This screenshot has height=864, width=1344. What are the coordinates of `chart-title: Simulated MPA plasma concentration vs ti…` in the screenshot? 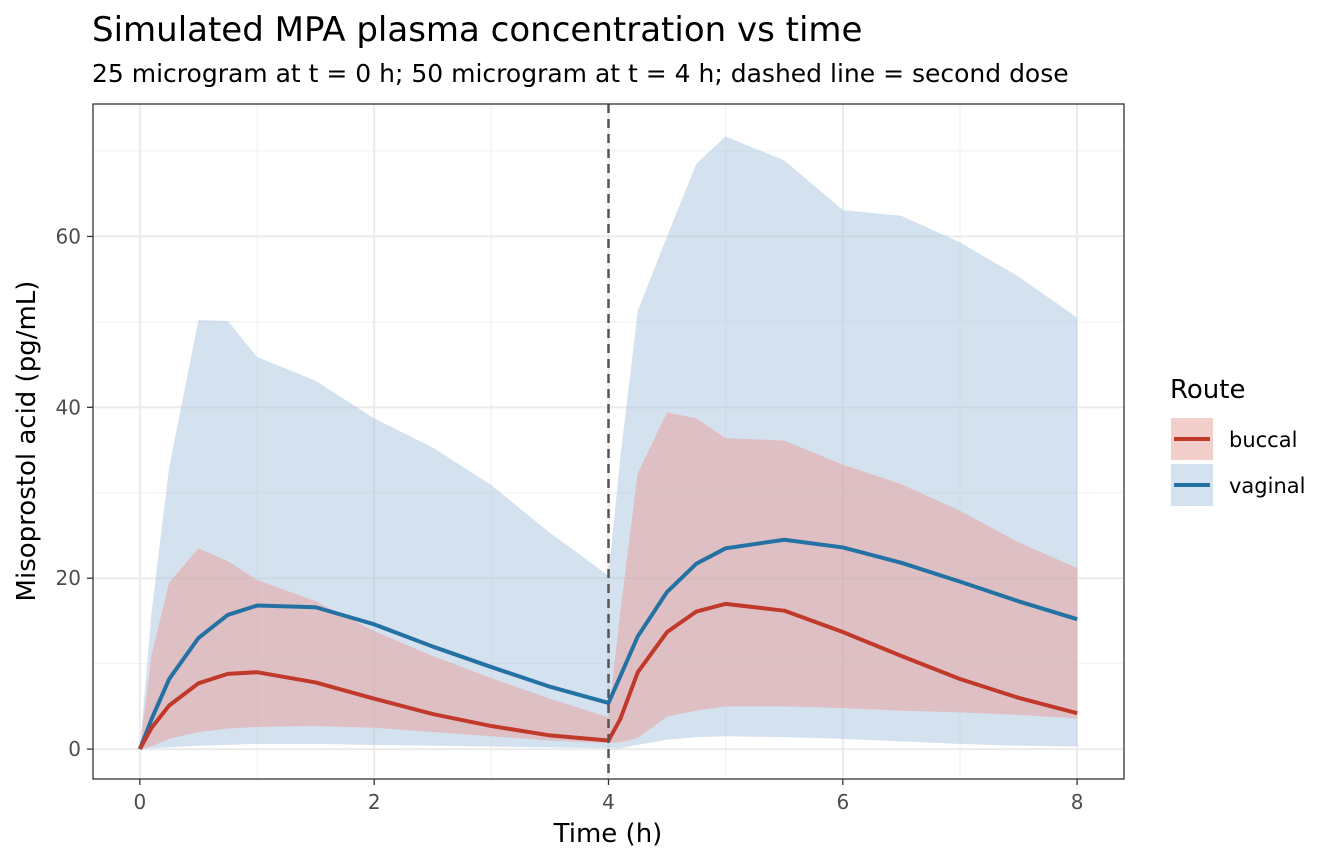 It's located at (477, 30).